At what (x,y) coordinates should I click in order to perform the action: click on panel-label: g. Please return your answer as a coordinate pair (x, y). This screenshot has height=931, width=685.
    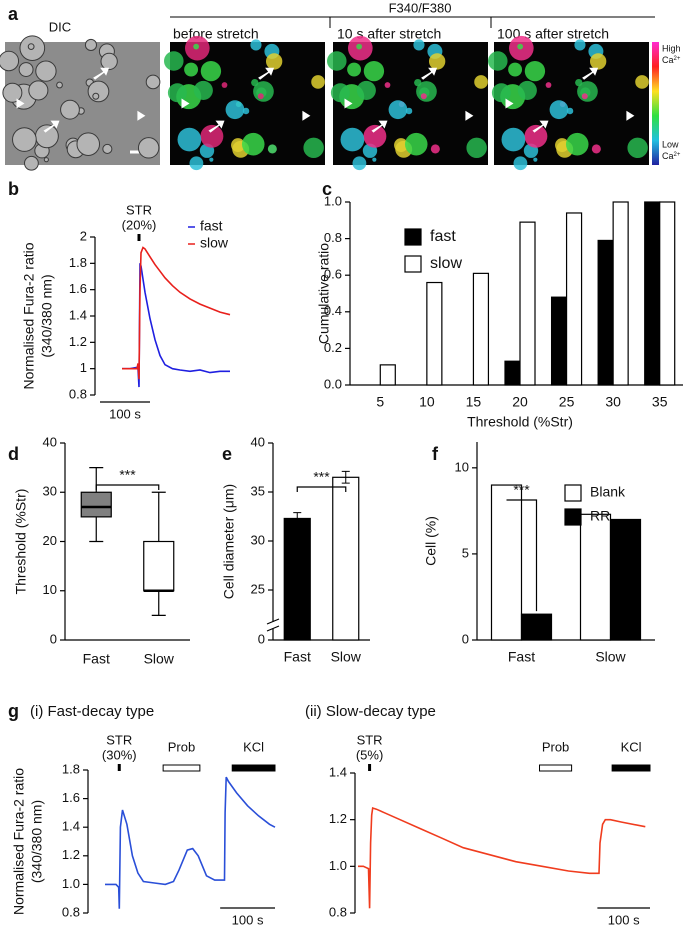
    Looking at the image, I should click on (13, 711).